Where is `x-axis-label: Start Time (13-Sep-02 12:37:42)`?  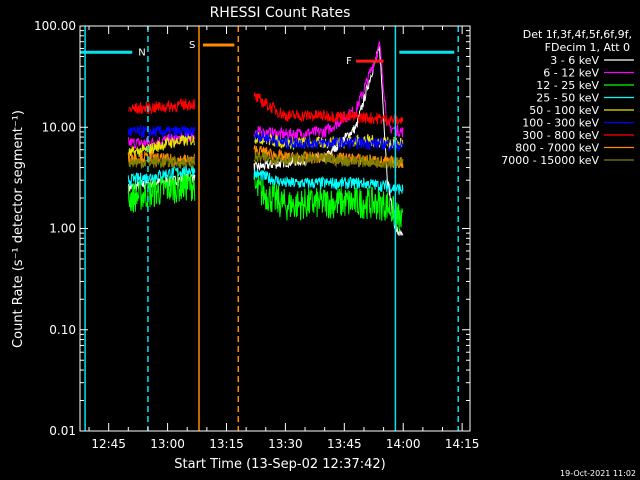
x-axis-label: Start Time (13-Sep-02 12:37:42) is located at coordinates (279, 464).